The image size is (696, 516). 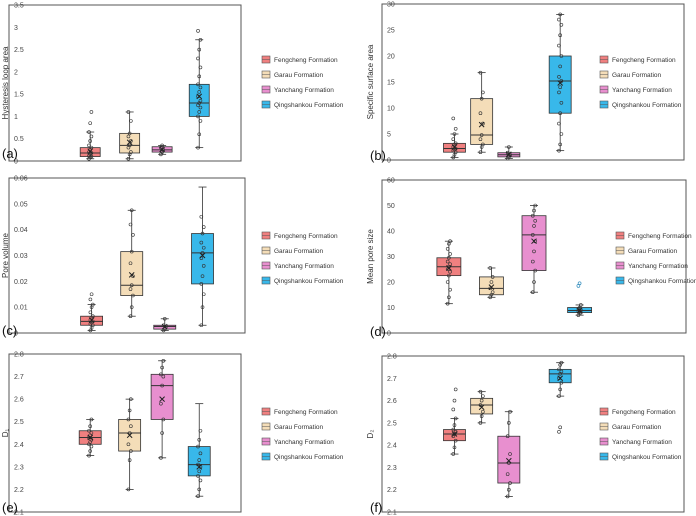 I want to click on y-tick-label: 10, so click(x=391, y=308).